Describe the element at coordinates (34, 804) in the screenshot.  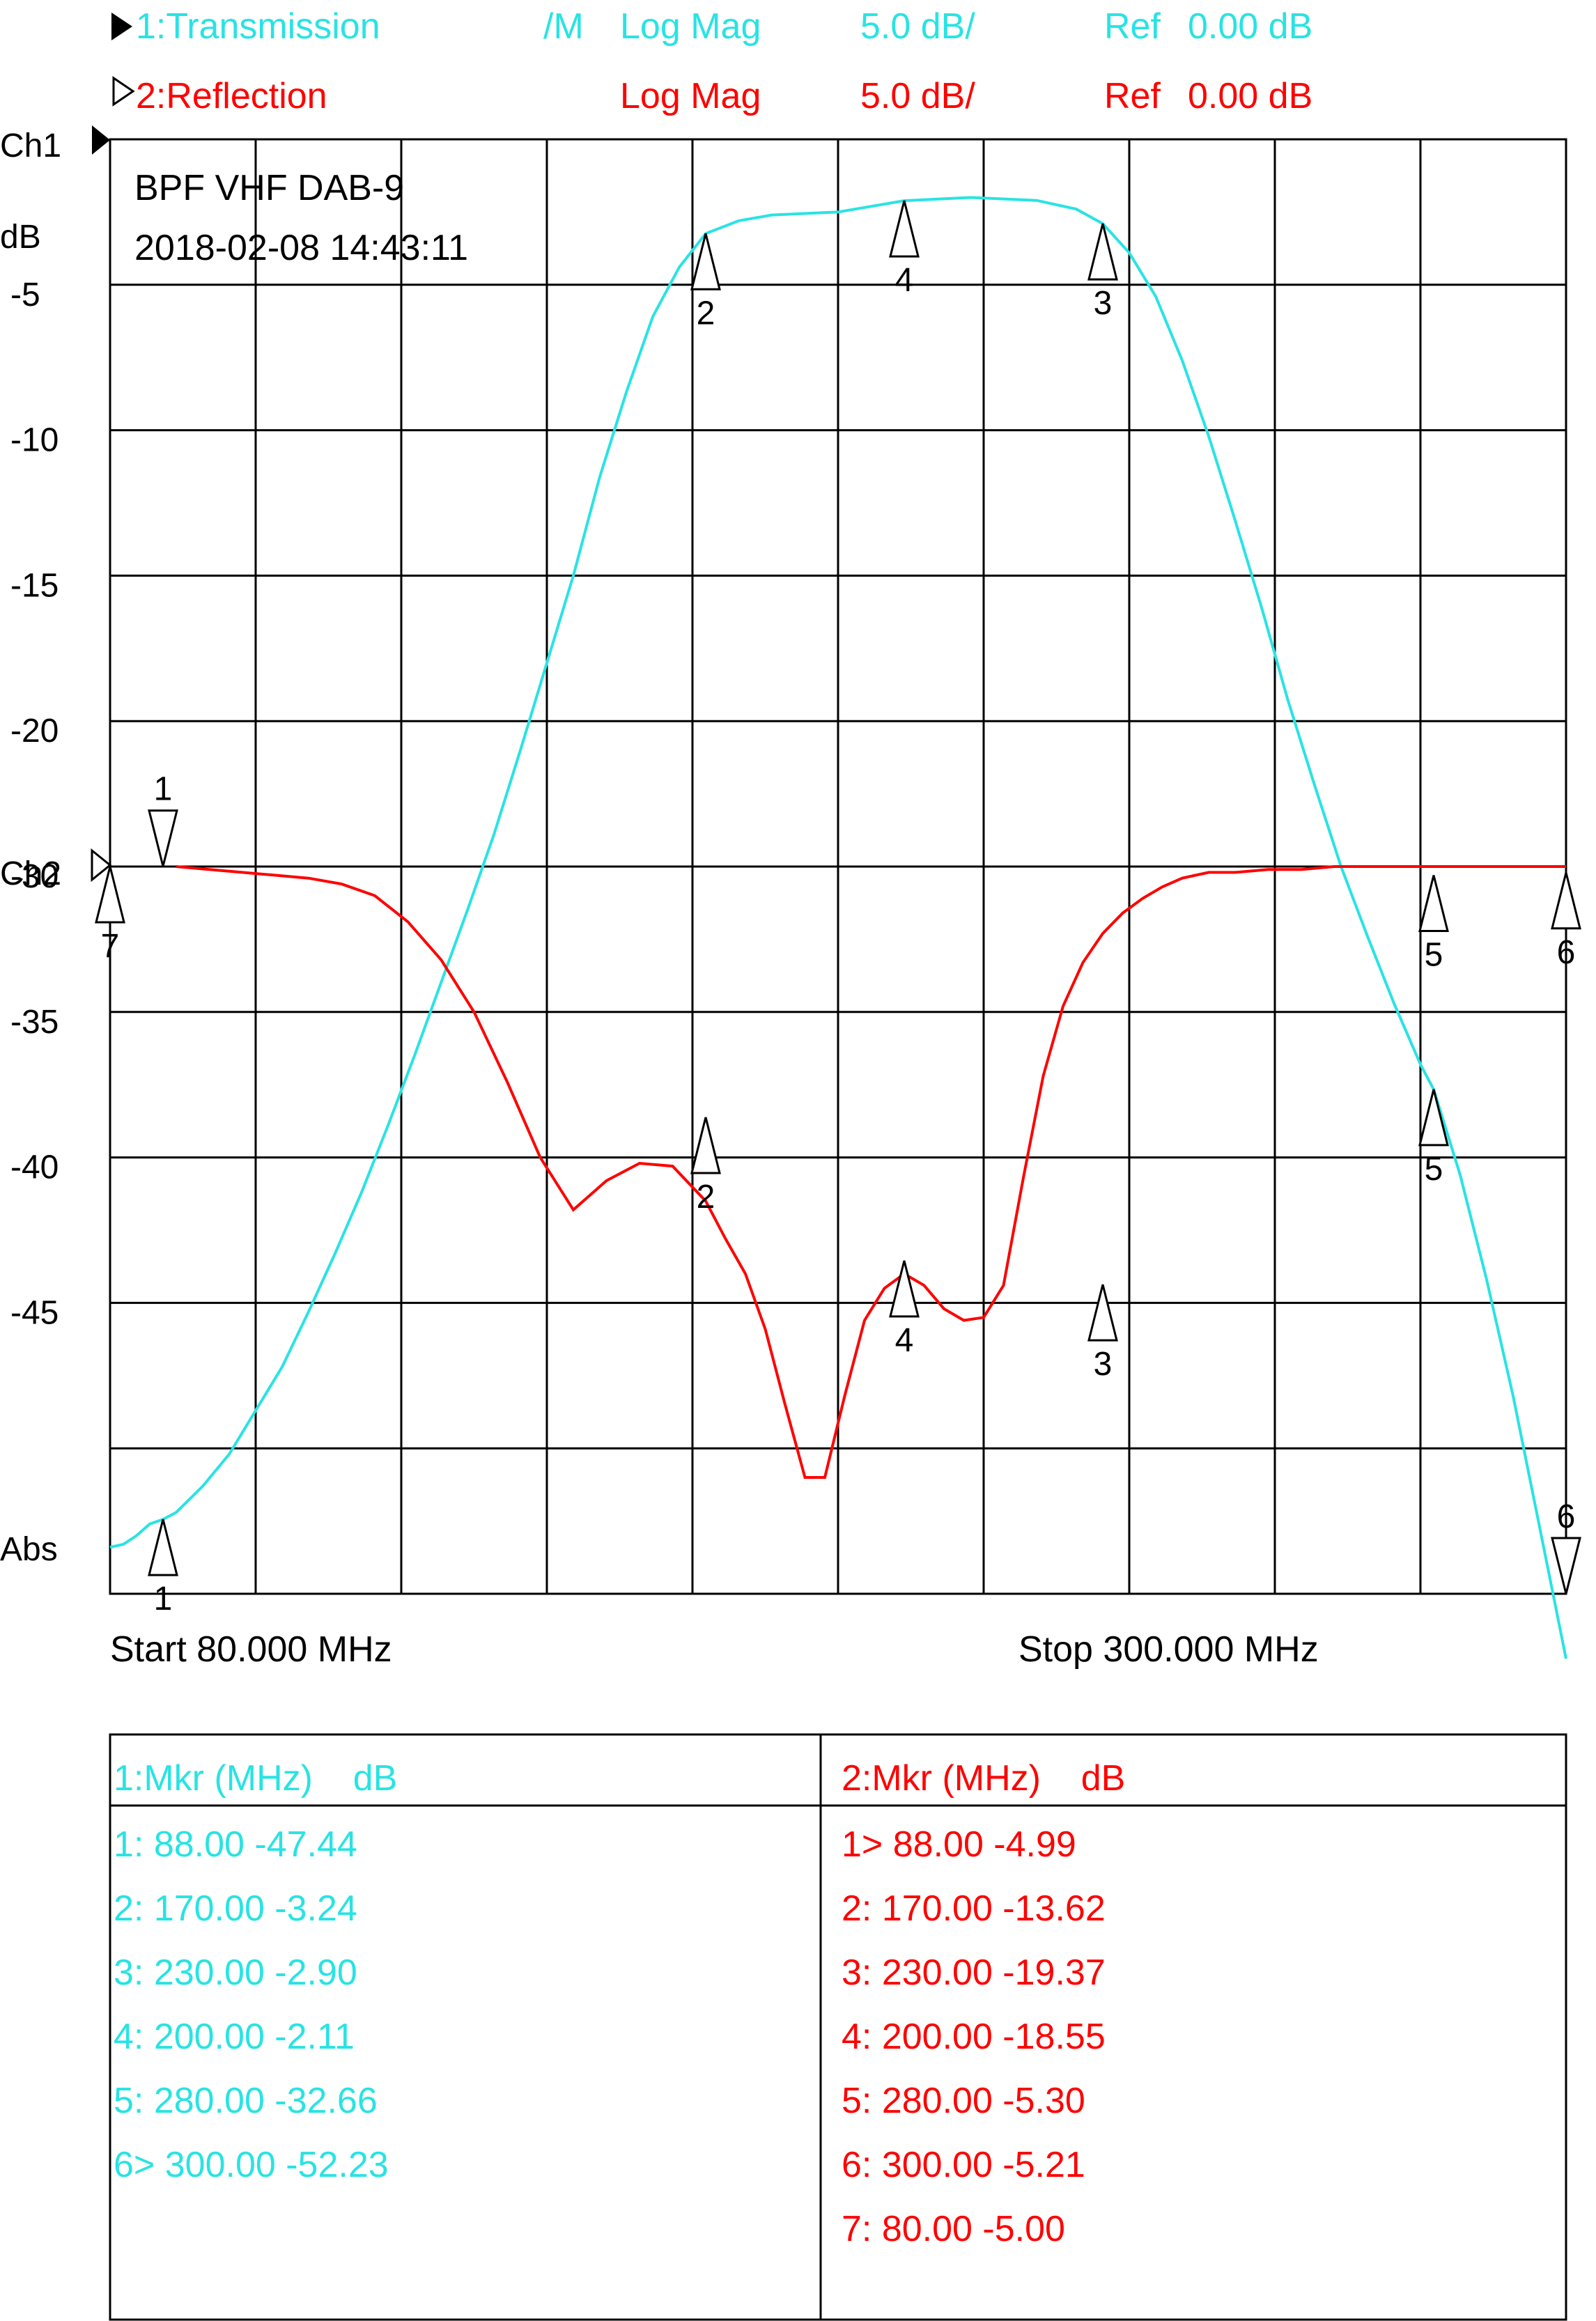
I see `y-tick-labels: -5 -10 -15 -20 -30 -35 -40 -45` at that location.